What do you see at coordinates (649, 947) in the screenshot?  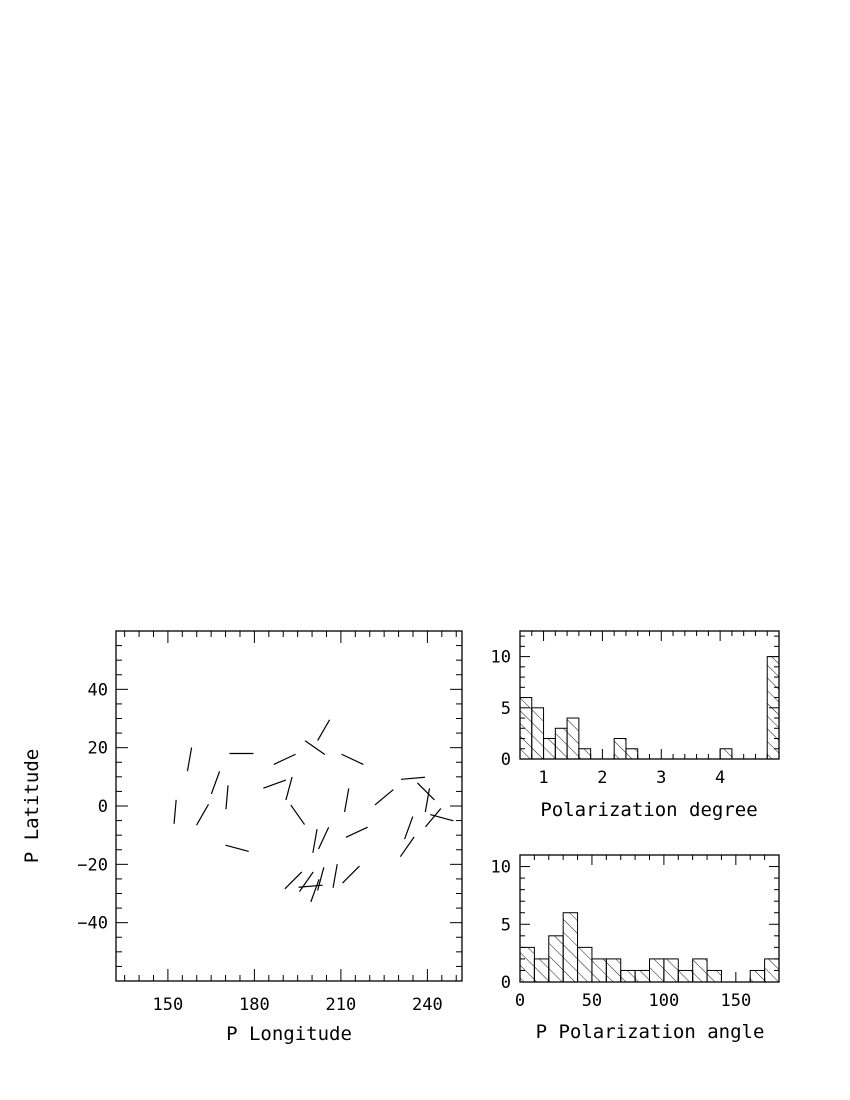 I see `angle-histogram-bars` at bounding box center [649, 947].